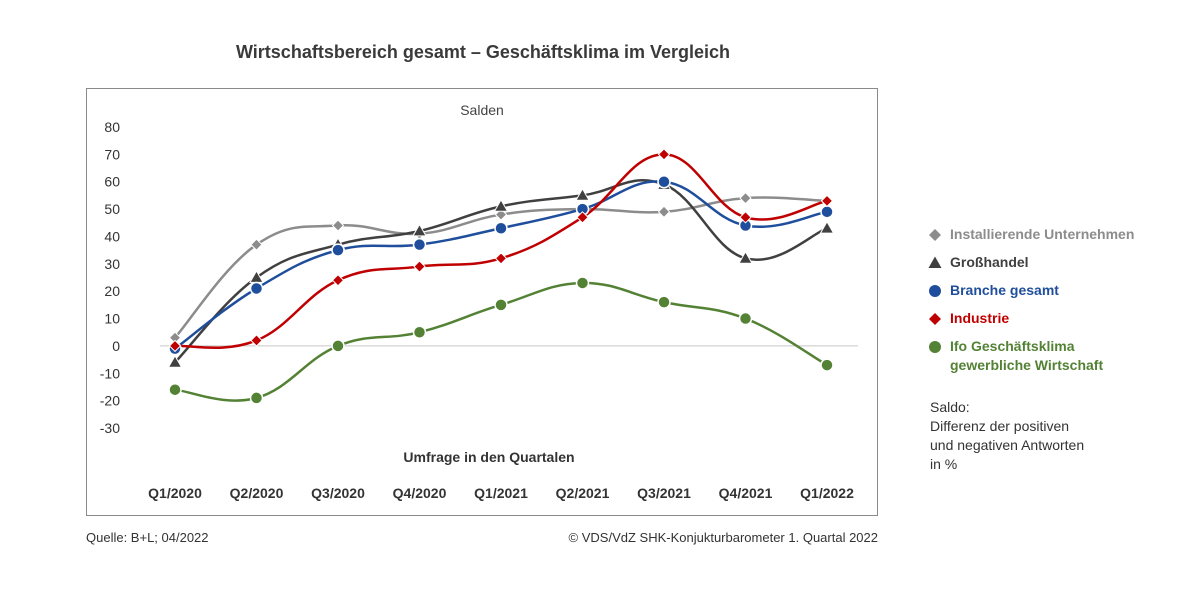 The height and width of the screenshot is (600, 1200). Describe the element at coordinates (116, 346) in the screenshot. I see `y-tick-label: 0` at that location.